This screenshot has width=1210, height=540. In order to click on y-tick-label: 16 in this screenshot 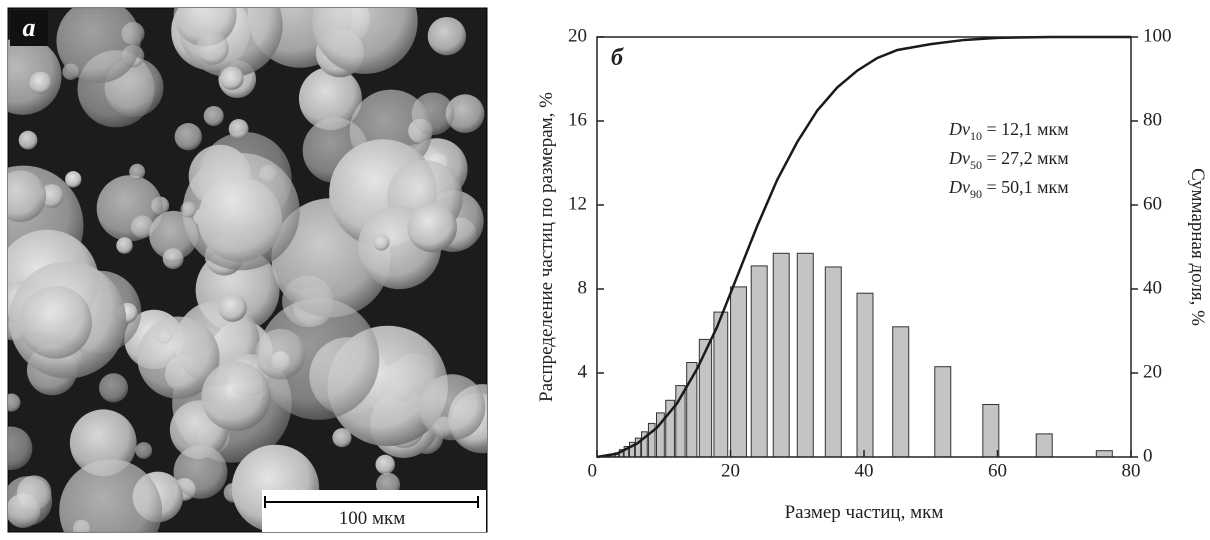, I will do `click(577, 119)`.